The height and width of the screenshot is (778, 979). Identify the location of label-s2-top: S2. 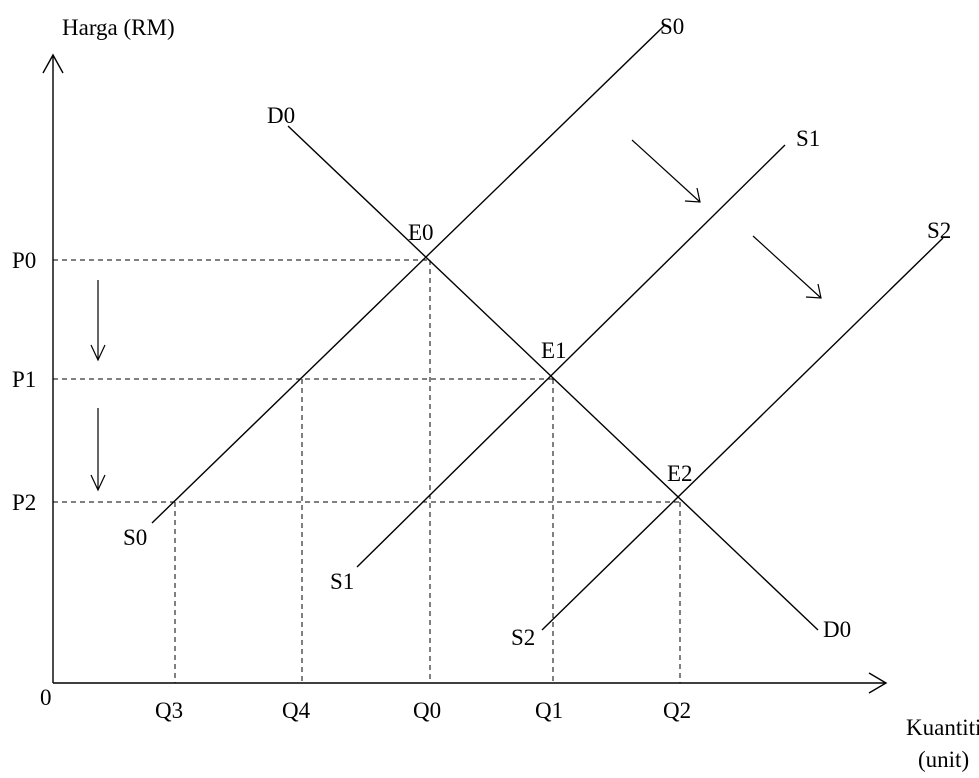
(939, 230).